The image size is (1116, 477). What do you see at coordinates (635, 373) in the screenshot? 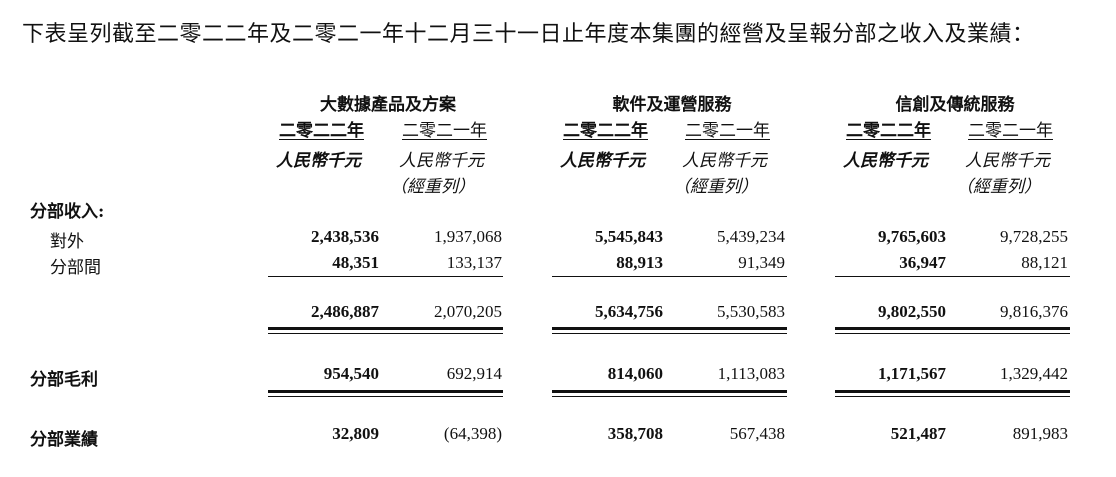
I see `gross-profit-value: 814,060` at bounding box center [635, 373].